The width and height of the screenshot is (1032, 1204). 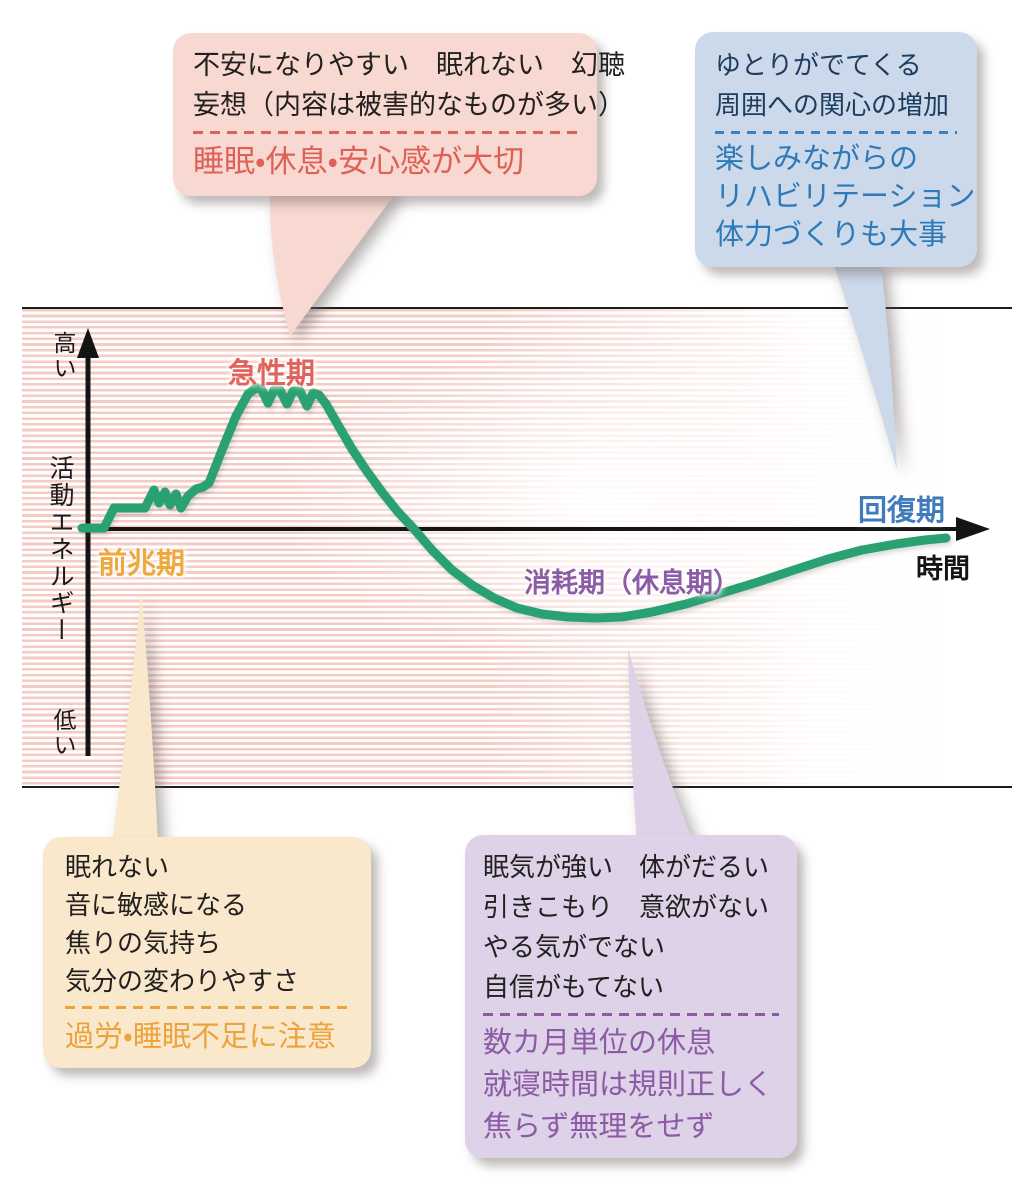 What do you see at coordinates (817, 158) in the screenshot?
I see `advice-text: 楽しみながらの` at bounding box center [817, 158].